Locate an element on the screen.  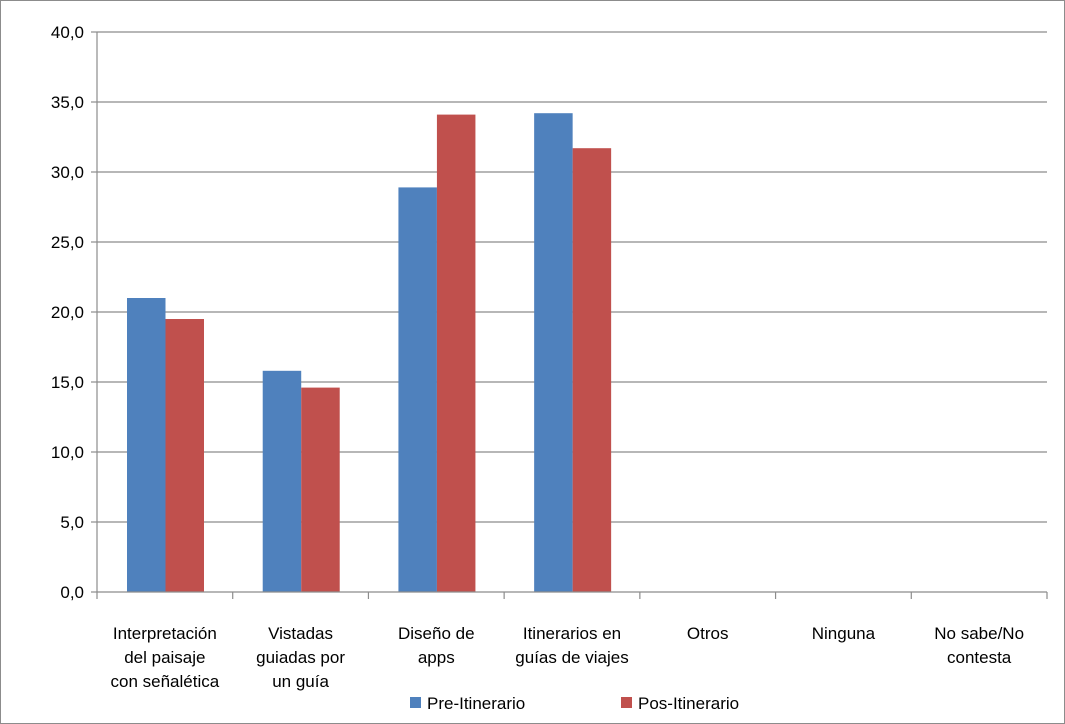
x-category-label: Itinerarios en is located at coordinates (572, 633).